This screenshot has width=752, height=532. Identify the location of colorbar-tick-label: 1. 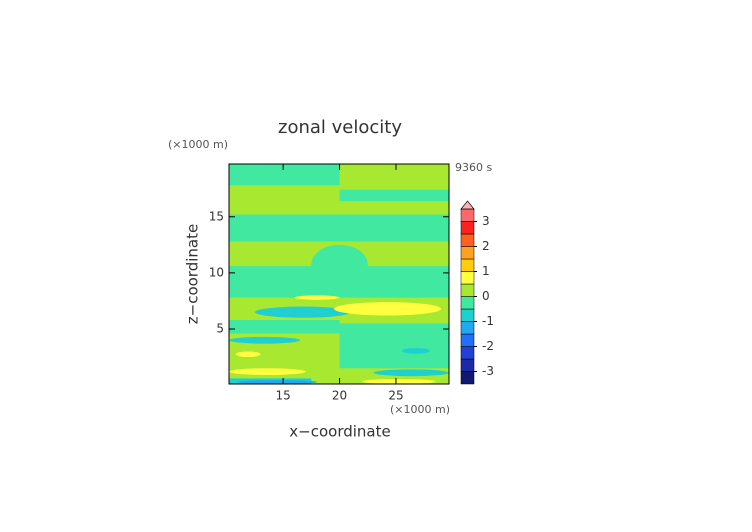
(486, 271).